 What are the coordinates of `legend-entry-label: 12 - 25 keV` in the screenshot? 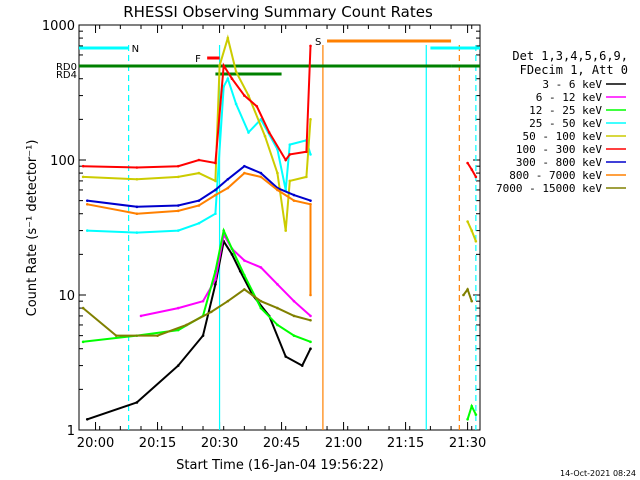 It's located at (565, 110).